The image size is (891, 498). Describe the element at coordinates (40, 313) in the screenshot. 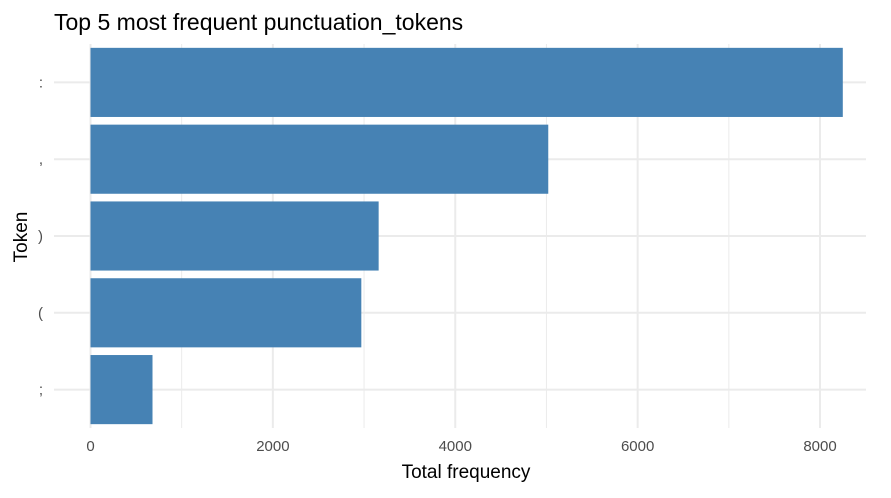

I see `y-tick-label: (` at that location.